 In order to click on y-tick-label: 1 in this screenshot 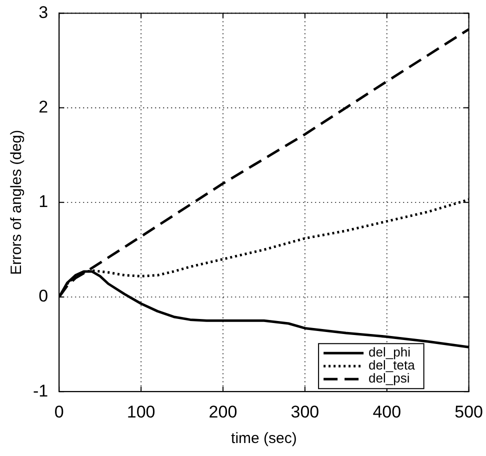, I will do `click(43, 202)`.